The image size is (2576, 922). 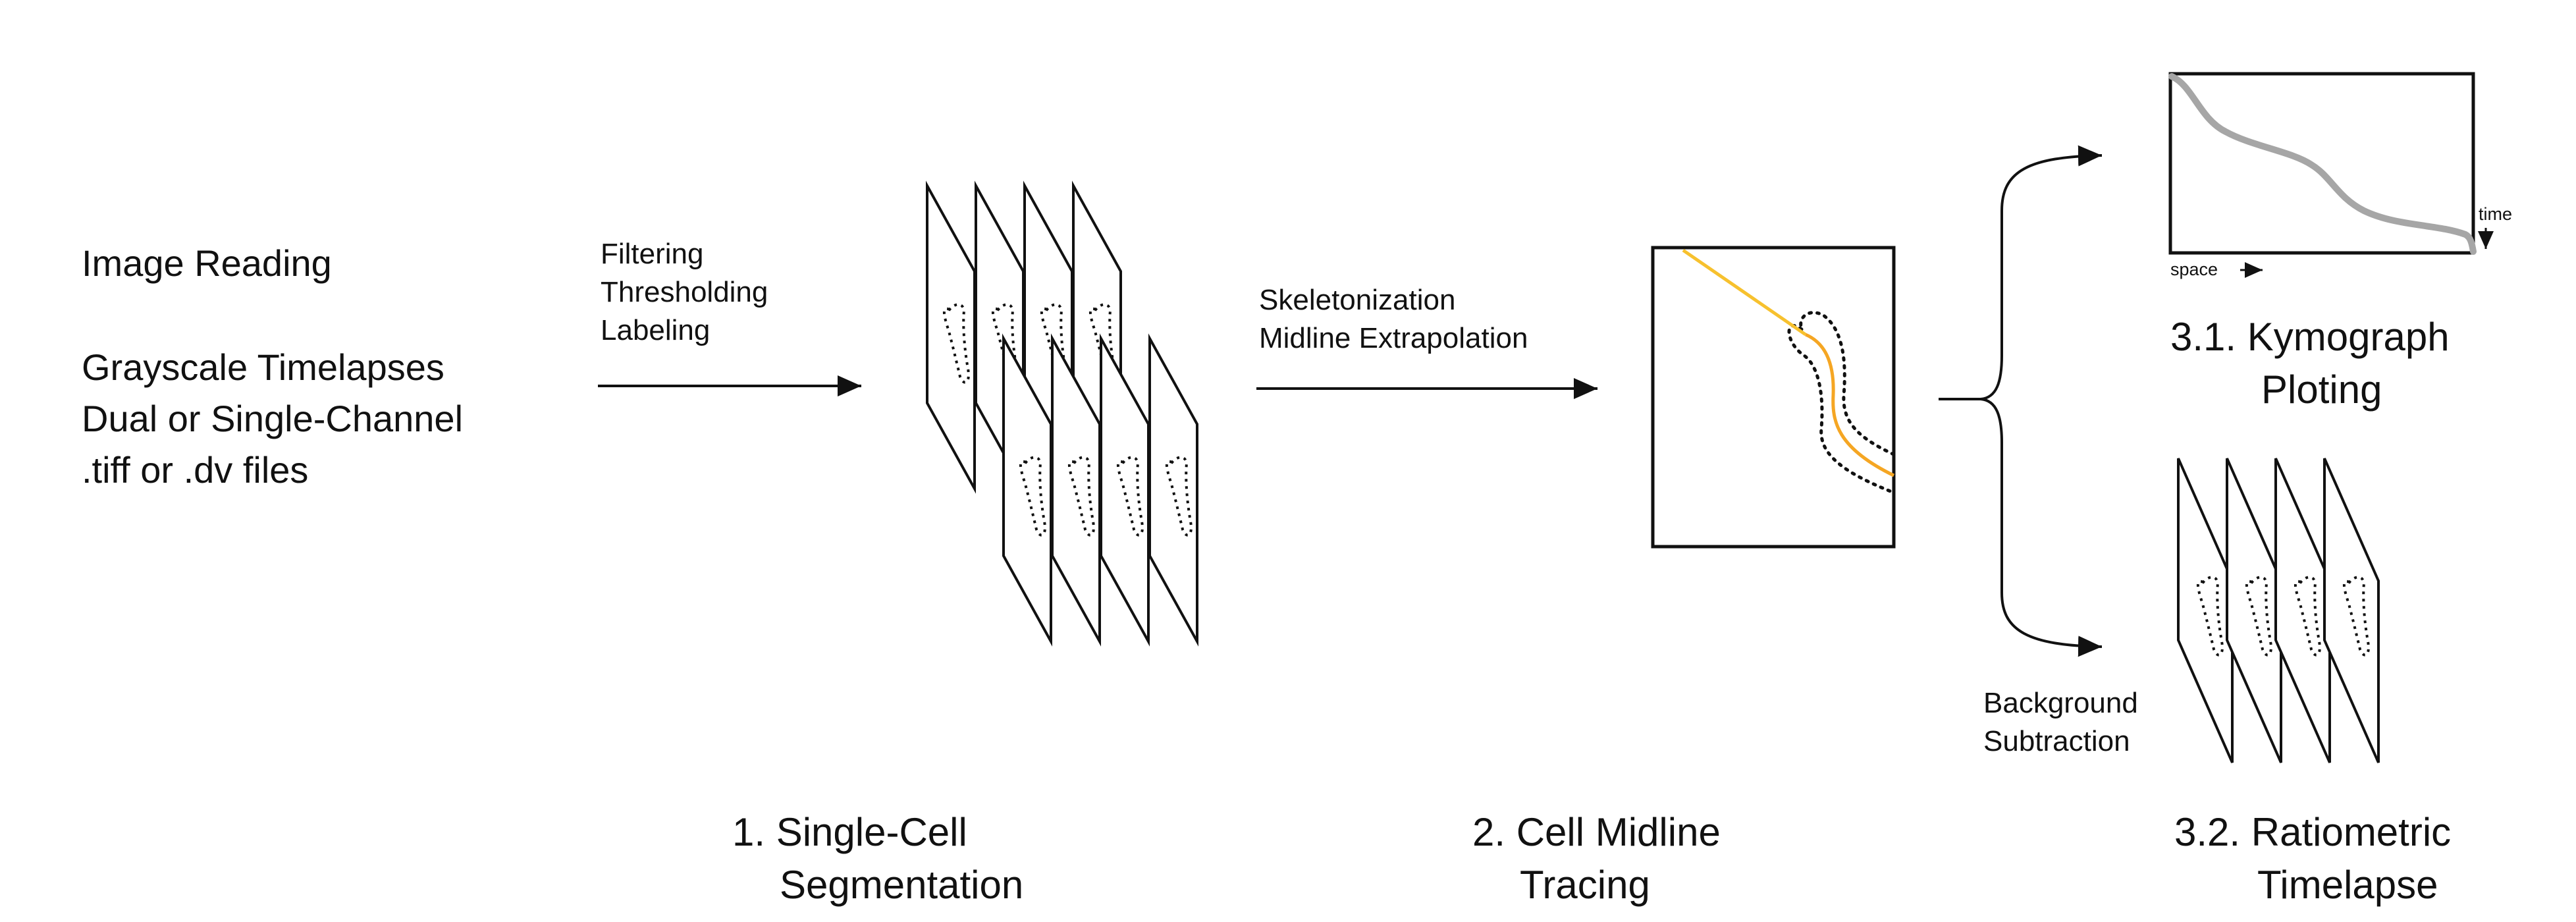 What do you see at coordinates (849, 832) in the screenshot?
I see `step1-title-line-1: 1. Single-Cell` at bounding box center [849, 832].